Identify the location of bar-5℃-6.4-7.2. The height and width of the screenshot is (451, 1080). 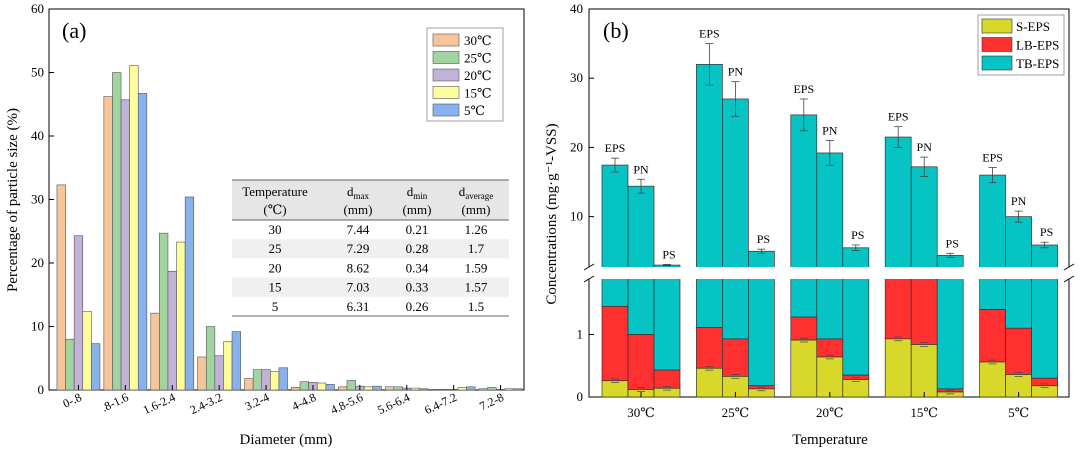
(471, 388).